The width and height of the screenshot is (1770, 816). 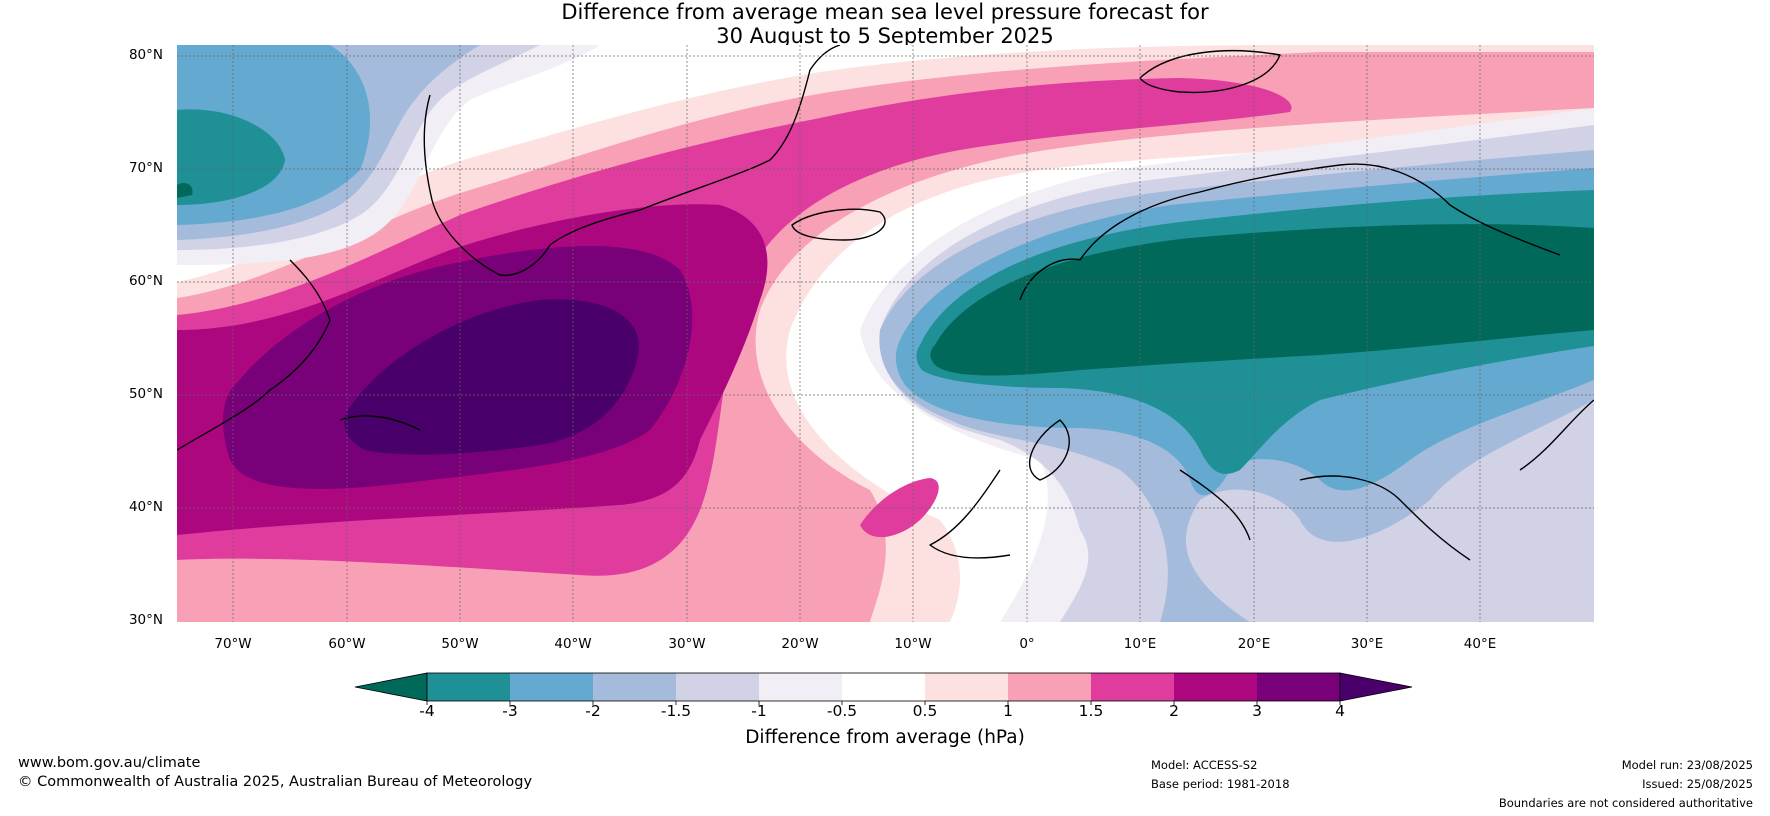 What do you see at coordinates (1367, 644) in the screenshot?
I see `lon-label-30e: 30°E` at bounding box center [1367, 644].